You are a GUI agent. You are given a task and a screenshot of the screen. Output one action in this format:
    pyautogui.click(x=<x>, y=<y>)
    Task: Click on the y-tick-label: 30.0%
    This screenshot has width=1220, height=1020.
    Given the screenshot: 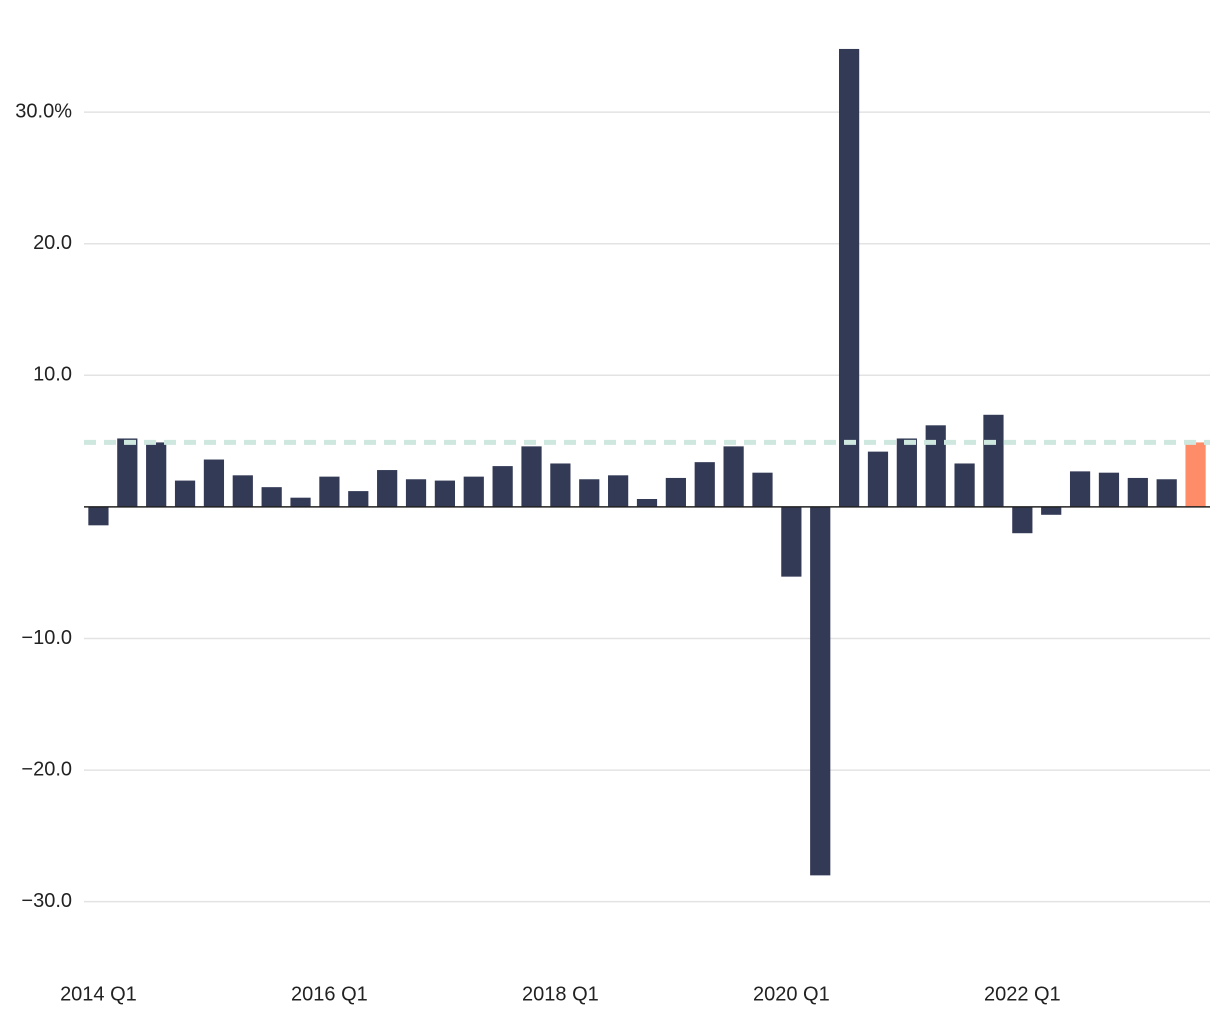 What is the action you would take?
    pyautogui.click(x=43, y=111)
    